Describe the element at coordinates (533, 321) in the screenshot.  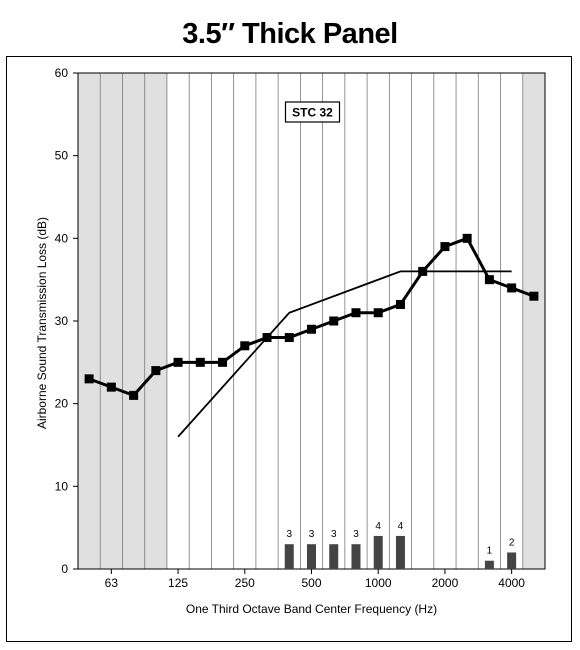
I see `shade-region-high` at that location.